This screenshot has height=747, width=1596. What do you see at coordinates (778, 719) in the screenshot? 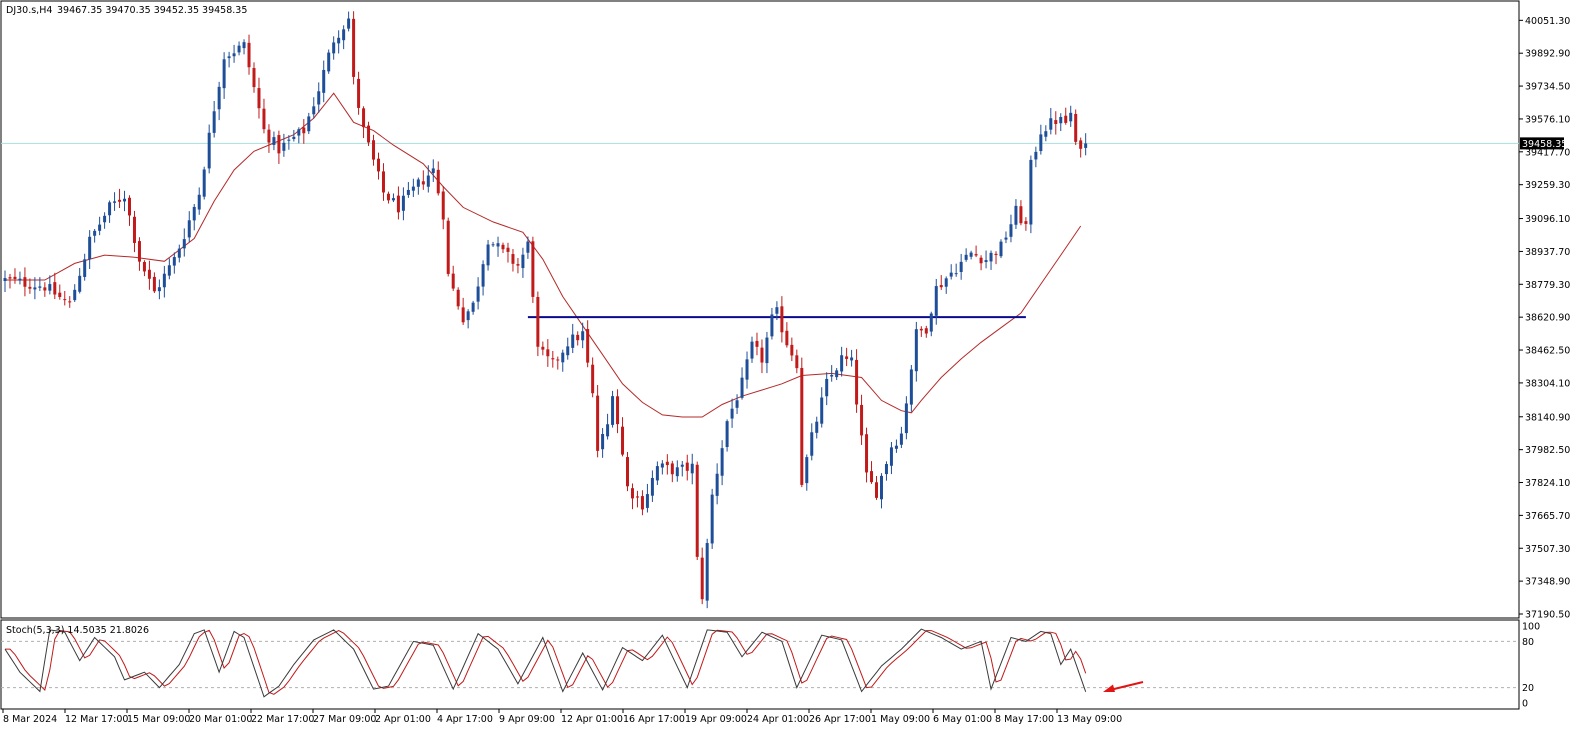
I see `x-tick-label: 24 Apr 01:00` at bounding box center [778, 719].